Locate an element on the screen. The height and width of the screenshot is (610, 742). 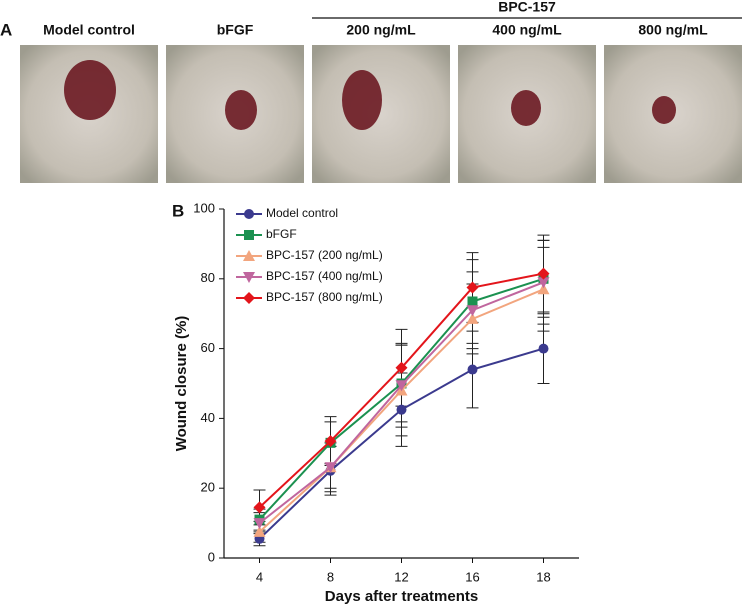
x-tick-label: 8 is located at coordinates (330, 576).